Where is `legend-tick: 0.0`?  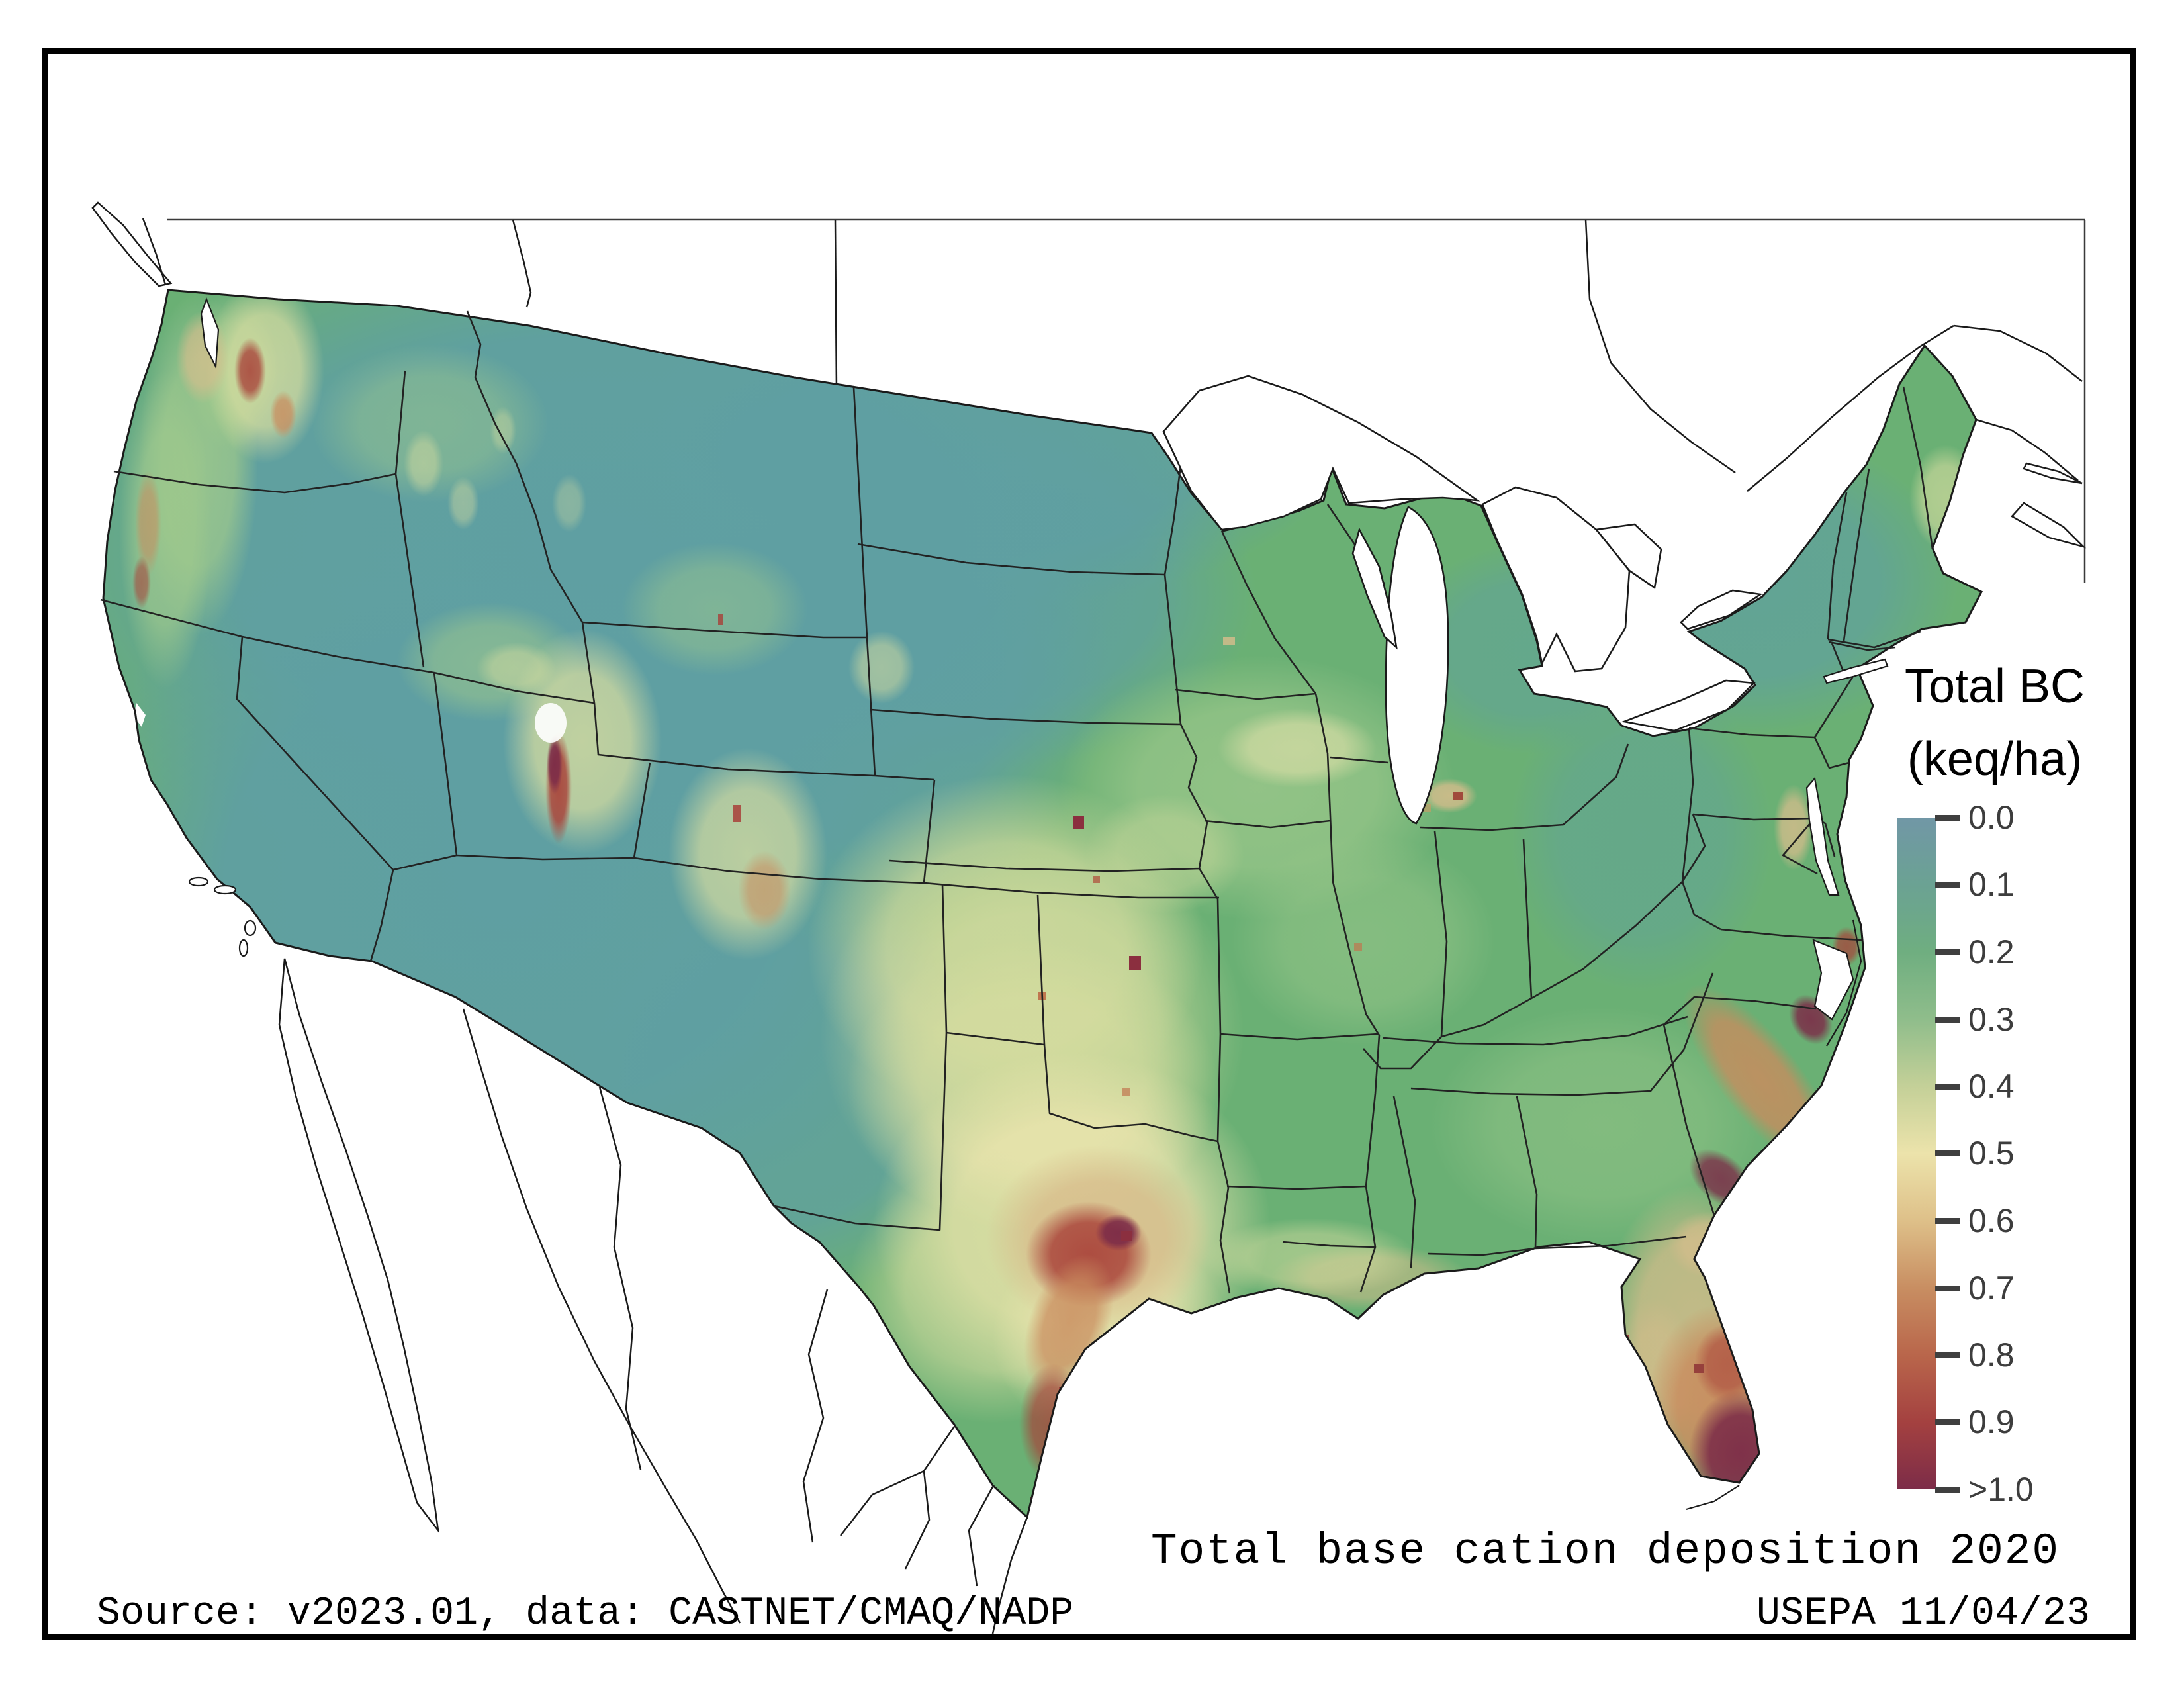
legend-tick: 0.0 is located at coordinates (1975, 817).